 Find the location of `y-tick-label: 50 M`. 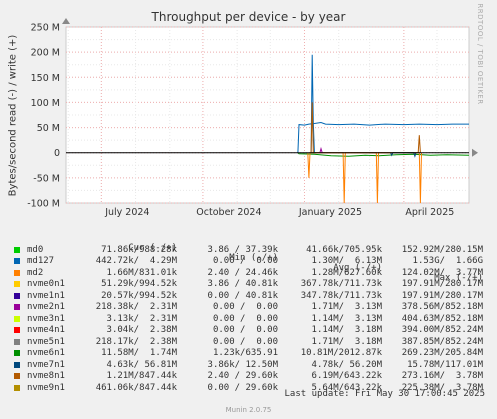

y-tick-label: 50 M is located at coordinates (48, 128).